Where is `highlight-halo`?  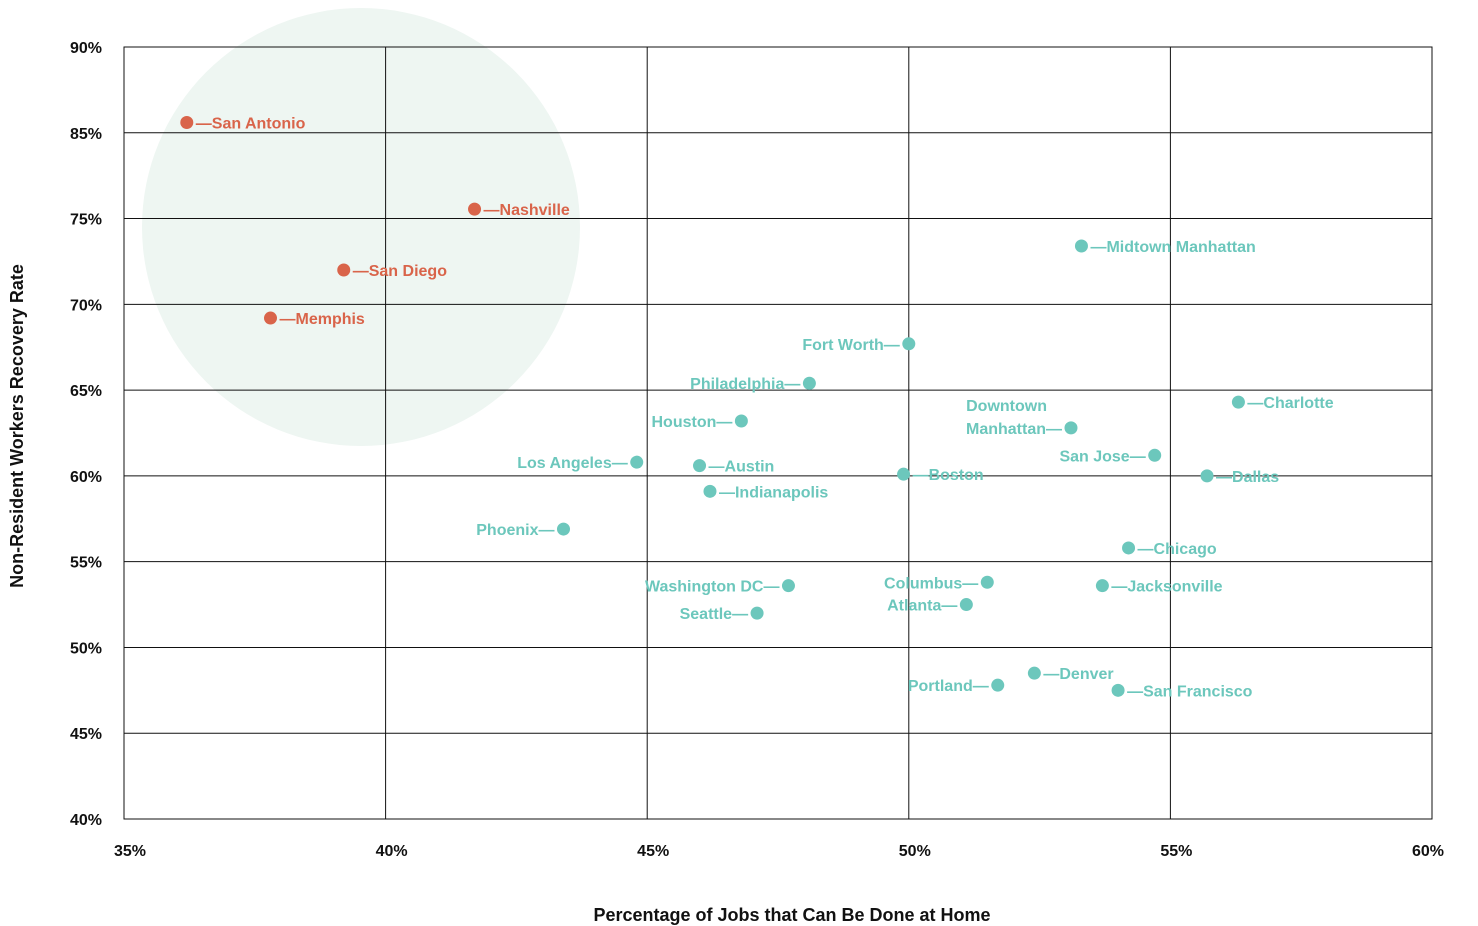 highlight-halo is located at coordinates (361, 227).